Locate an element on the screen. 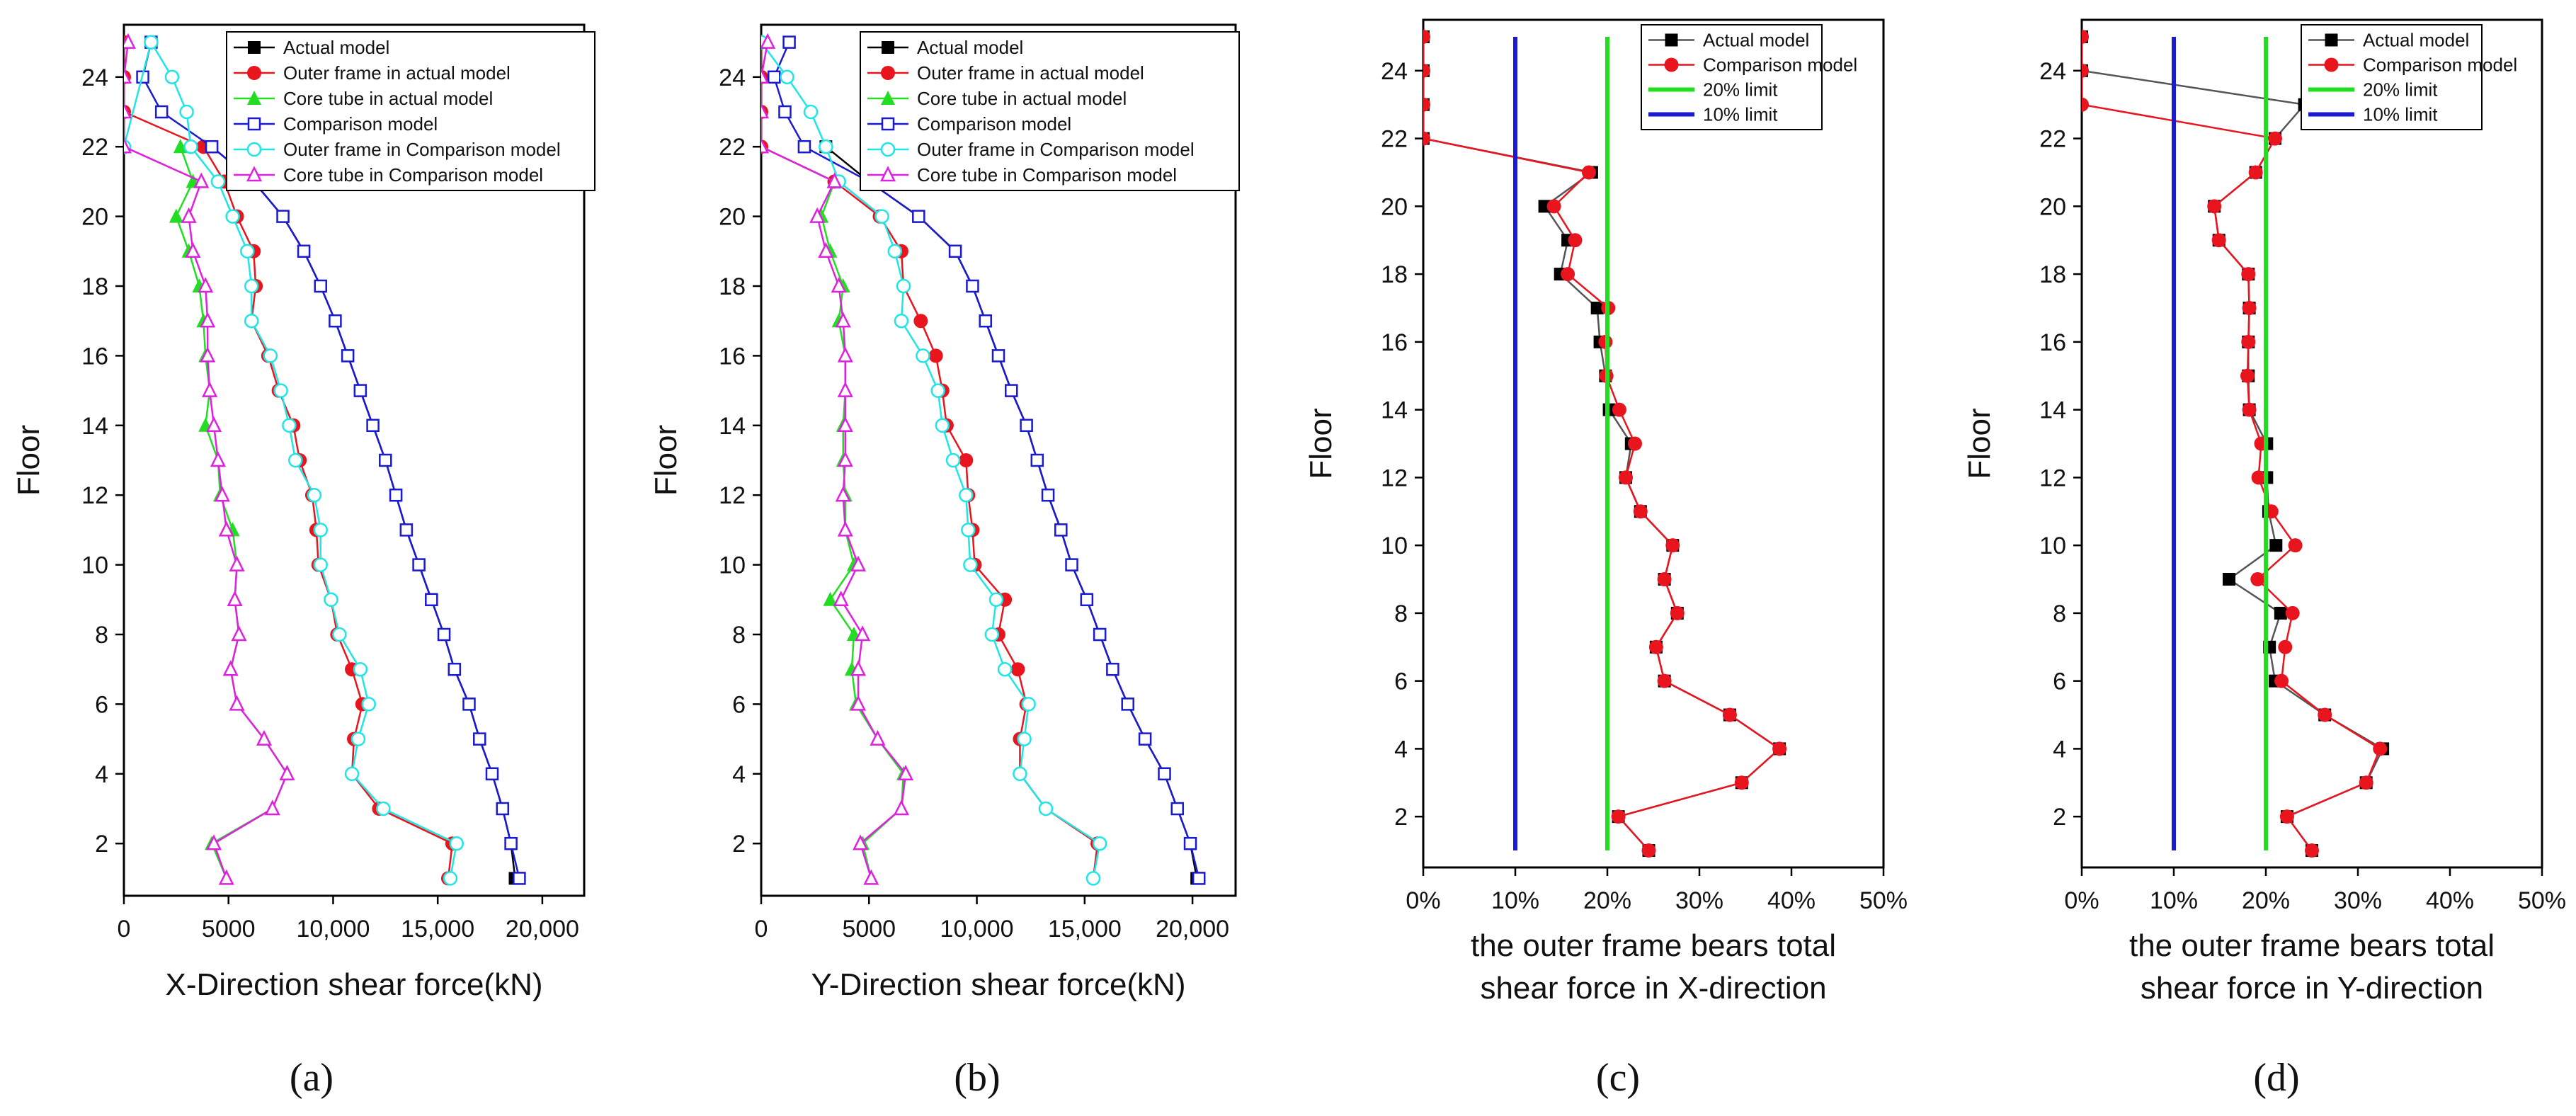  legend-entry: Comparison model is located at coordinates (2440, 65).